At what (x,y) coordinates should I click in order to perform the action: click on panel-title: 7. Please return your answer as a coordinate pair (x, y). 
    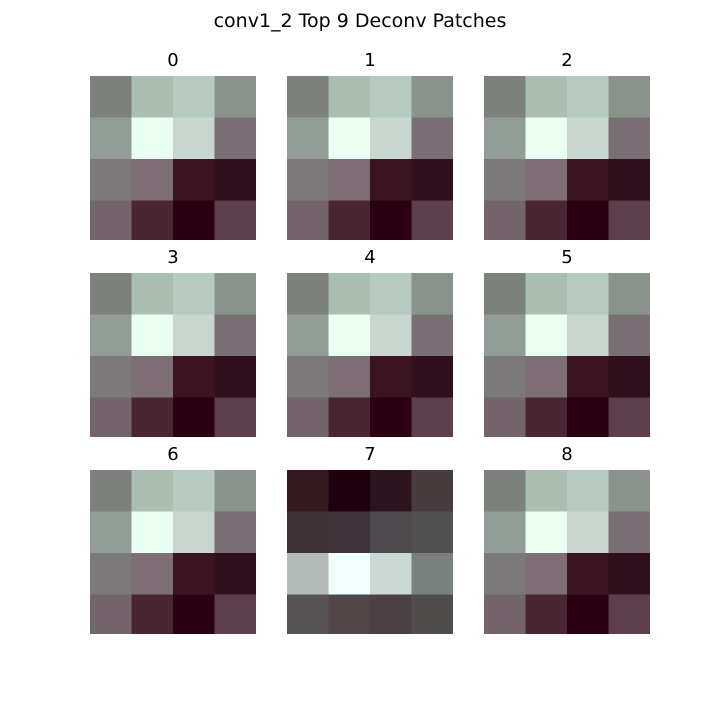
    Looking at the image, I should click on (370, 454).